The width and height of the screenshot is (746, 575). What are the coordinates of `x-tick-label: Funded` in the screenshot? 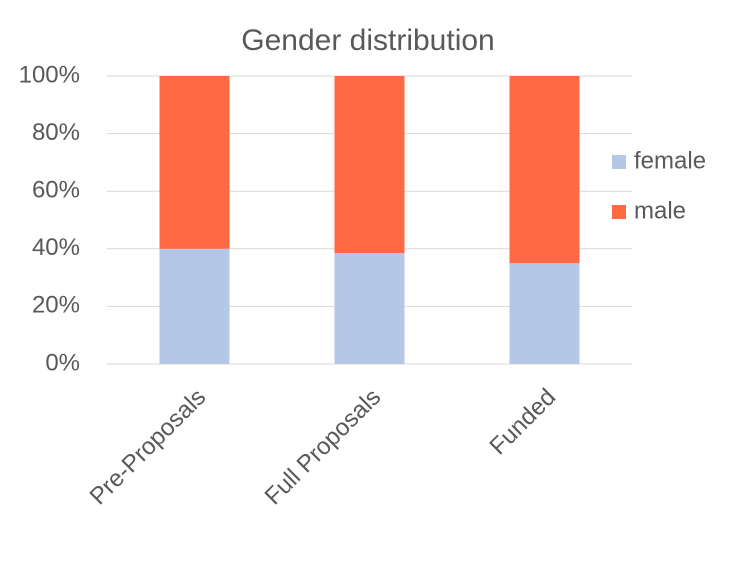 It's located at (523, 422).